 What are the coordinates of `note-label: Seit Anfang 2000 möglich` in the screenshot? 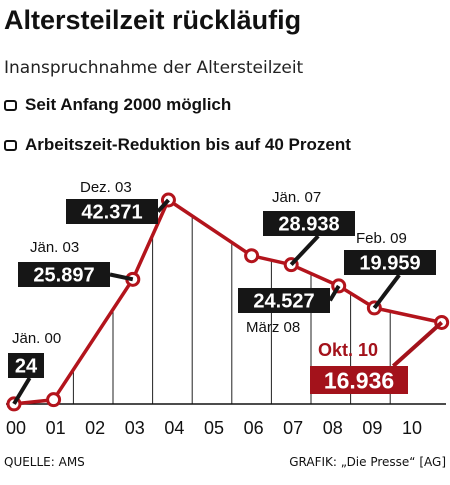 It's located at (128, 104).